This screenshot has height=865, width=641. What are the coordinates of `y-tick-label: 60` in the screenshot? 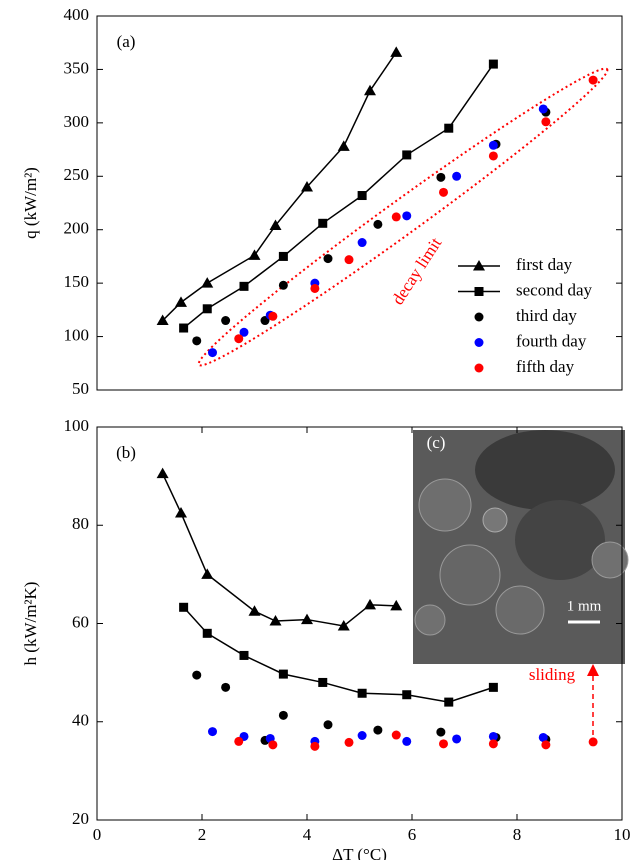 It's located at (80, 621).